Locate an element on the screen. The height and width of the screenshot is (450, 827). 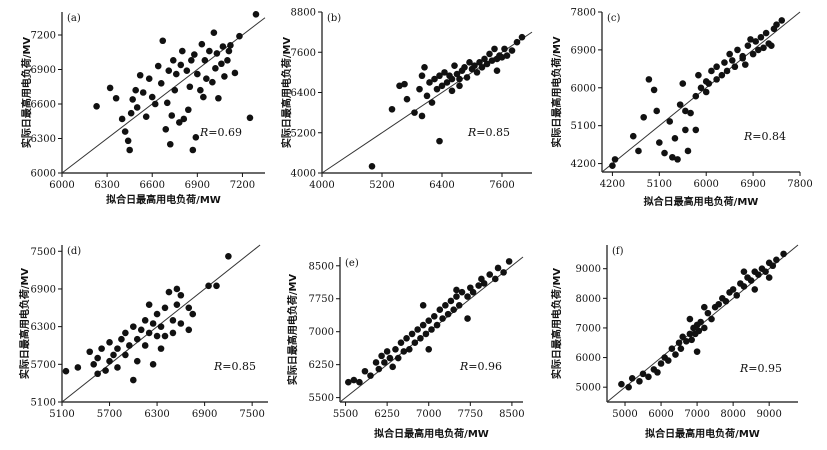
y-tick-label: 5000 is located at coordinates (588, 388).